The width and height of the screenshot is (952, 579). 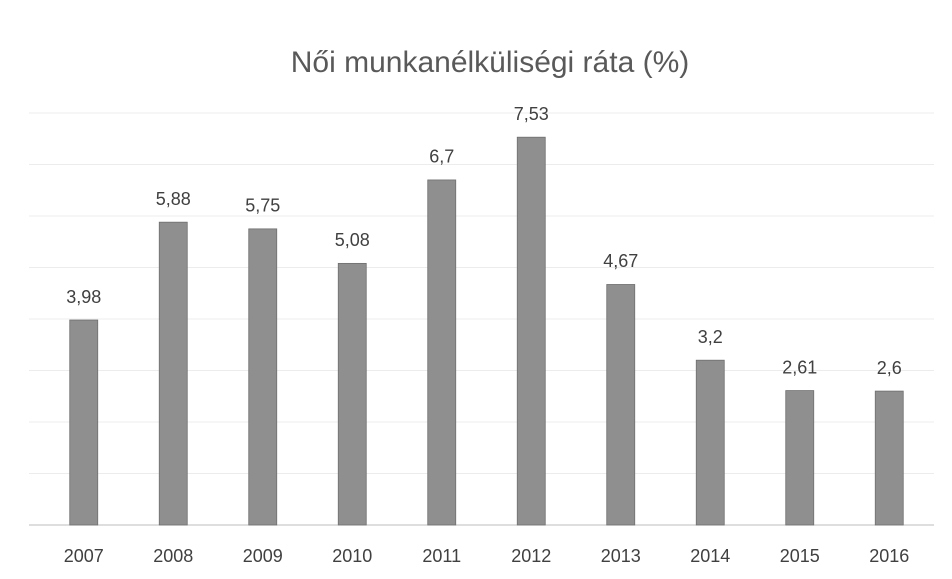 I want to click on chart-title: Női munkanélküliségi ráta (%), so click(x=490, y=62).